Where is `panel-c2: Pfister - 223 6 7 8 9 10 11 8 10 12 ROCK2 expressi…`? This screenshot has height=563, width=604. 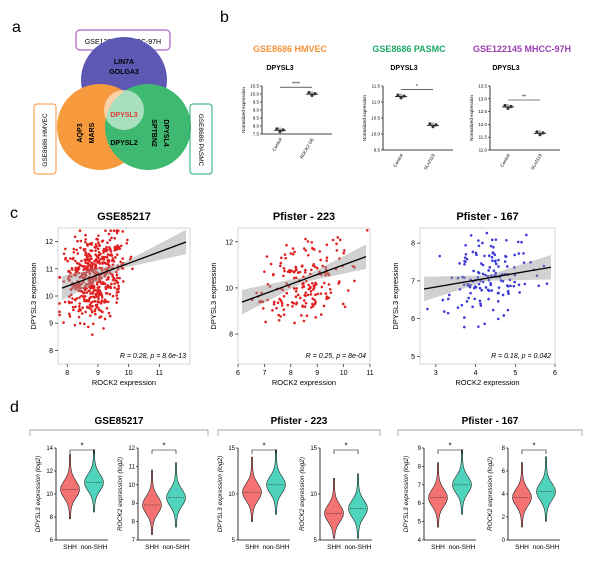 panel-c2: Pfister - 223 6 7 8 9 10 11 8 10 12 ROCK2 expressi… is located at coordinates (291, 299).